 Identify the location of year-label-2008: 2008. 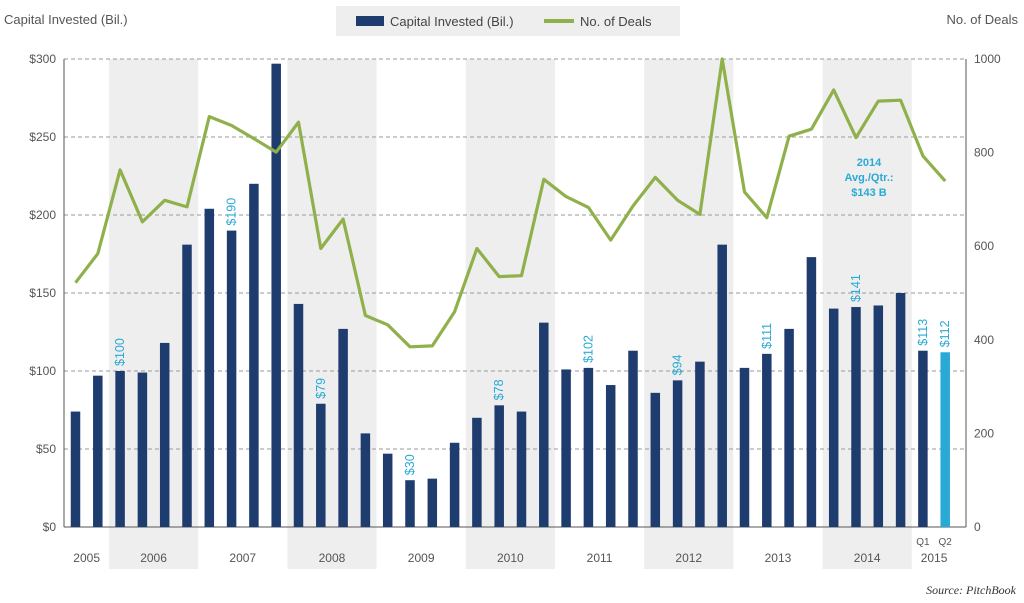
(332, 558).